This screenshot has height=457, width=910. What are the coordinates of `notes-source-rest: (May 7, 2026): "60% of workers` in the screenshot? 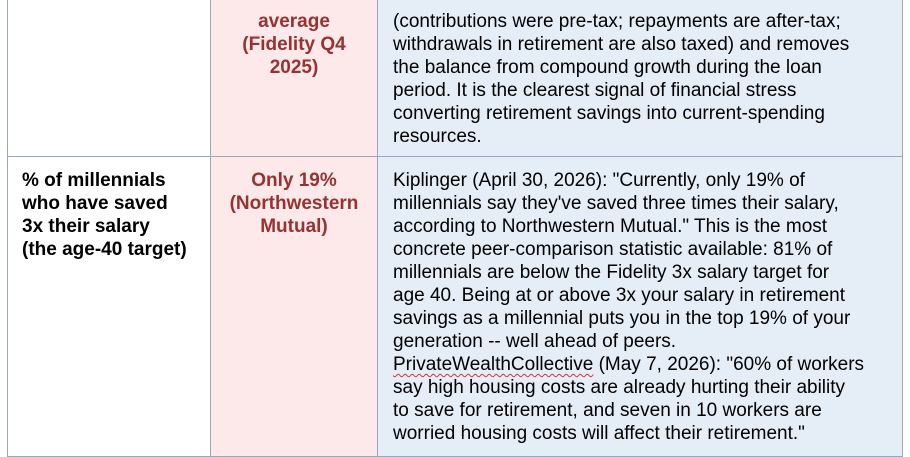 It's located at (729, 364).